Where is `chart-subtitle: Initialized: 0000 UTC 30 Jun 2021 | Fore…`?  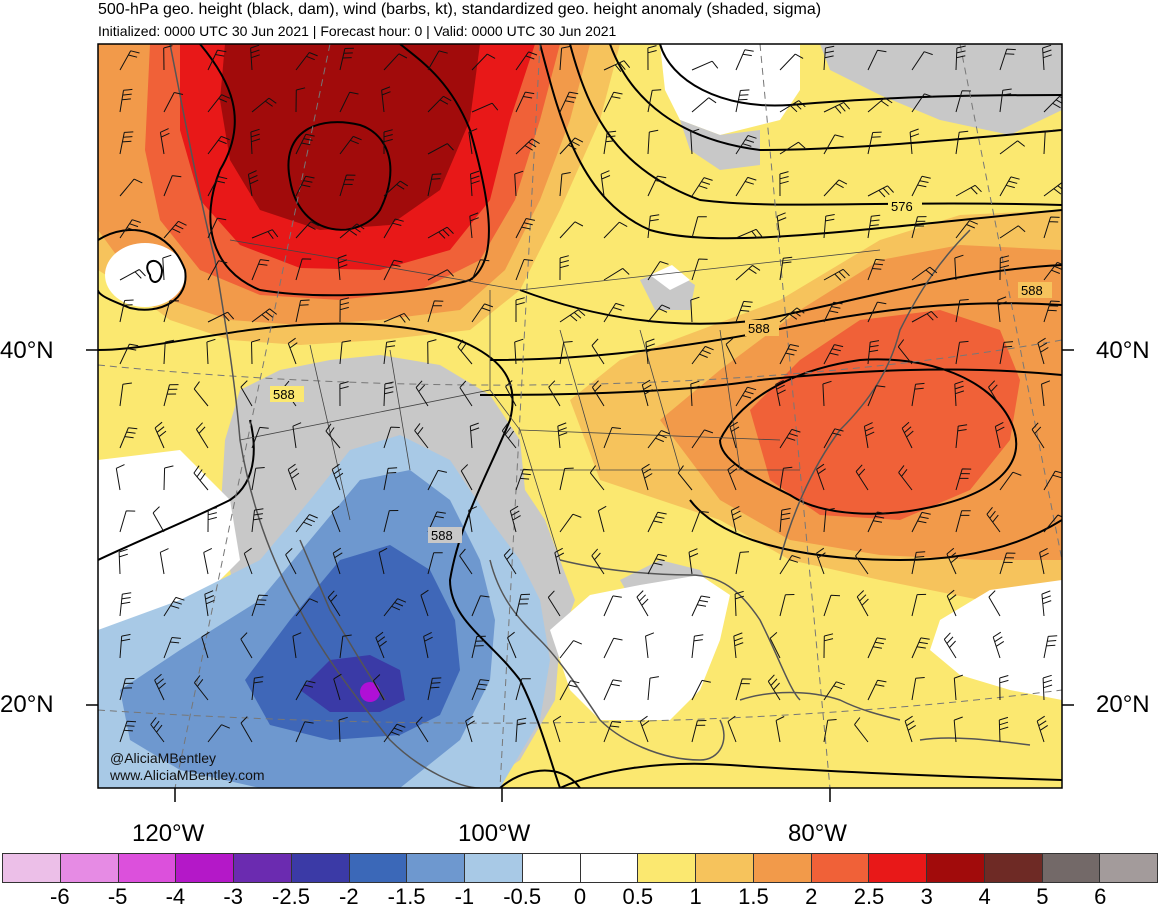
chart-subtitle: Initialized: 0000 UTC 30 Jun 2021 | Fore… is located at coordinates (357, 31).